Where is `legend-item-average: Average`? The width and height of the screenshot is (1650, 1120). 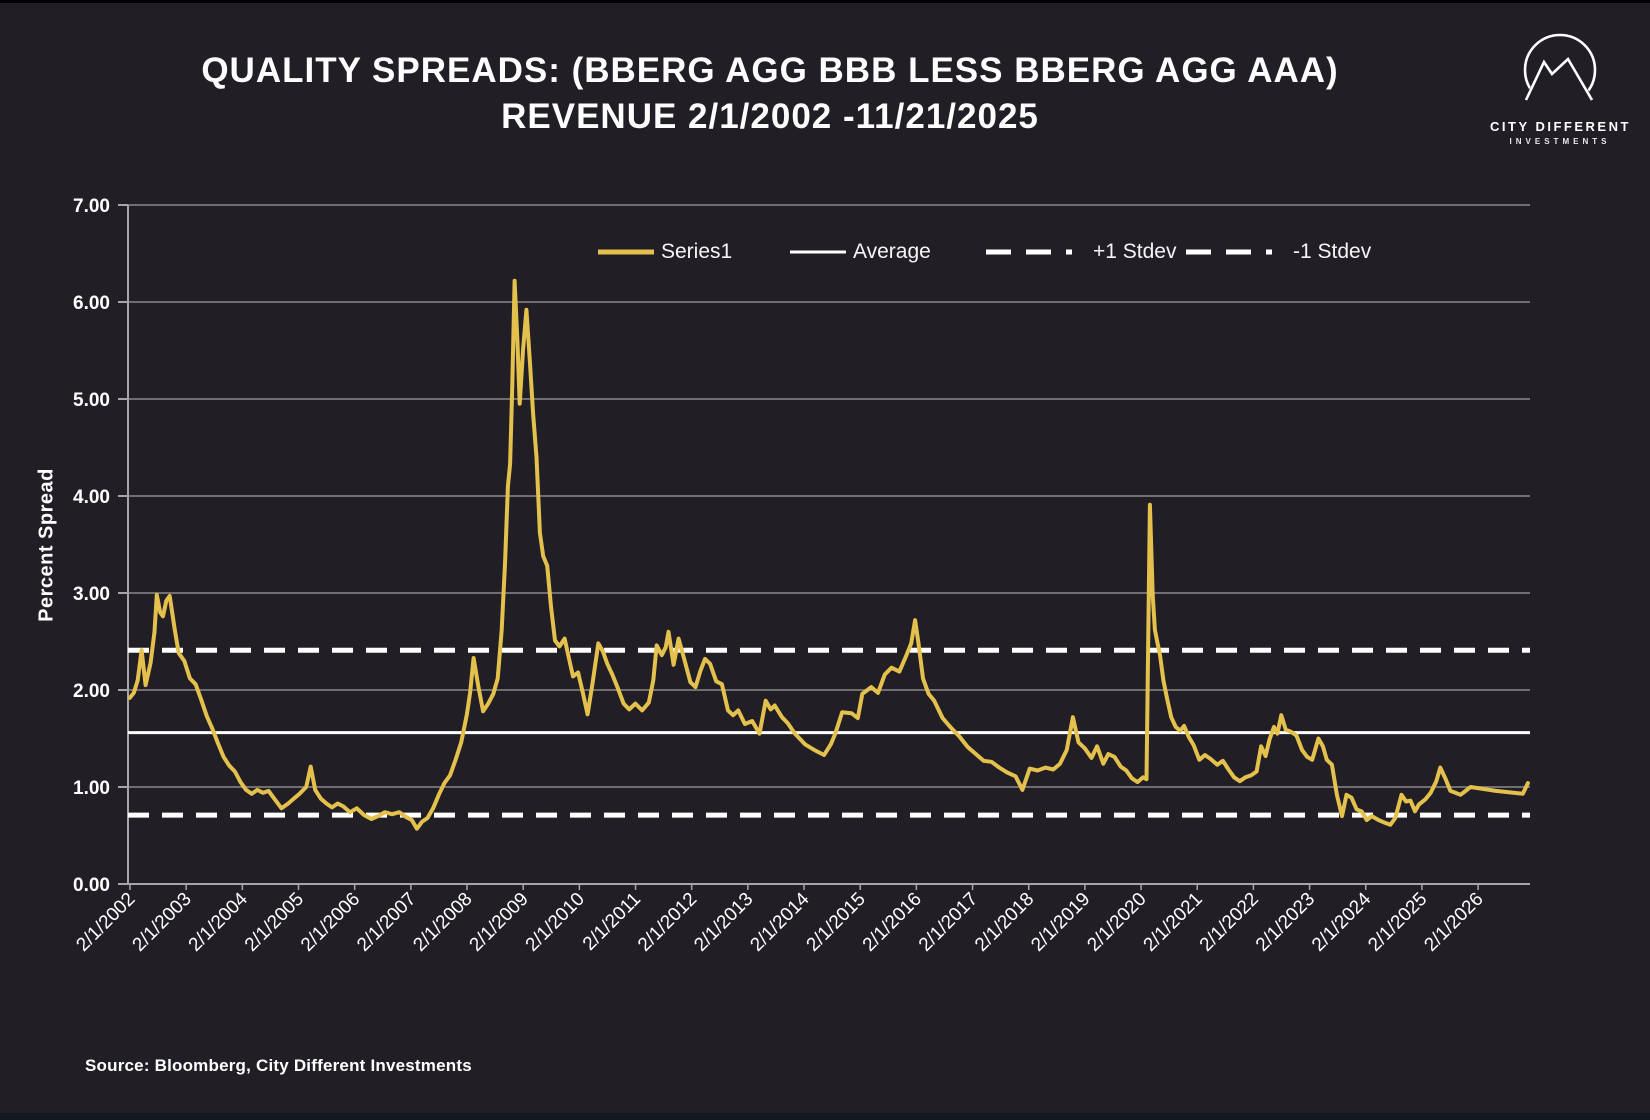
legend-item-average: Average is located at coordinates (860, 252).